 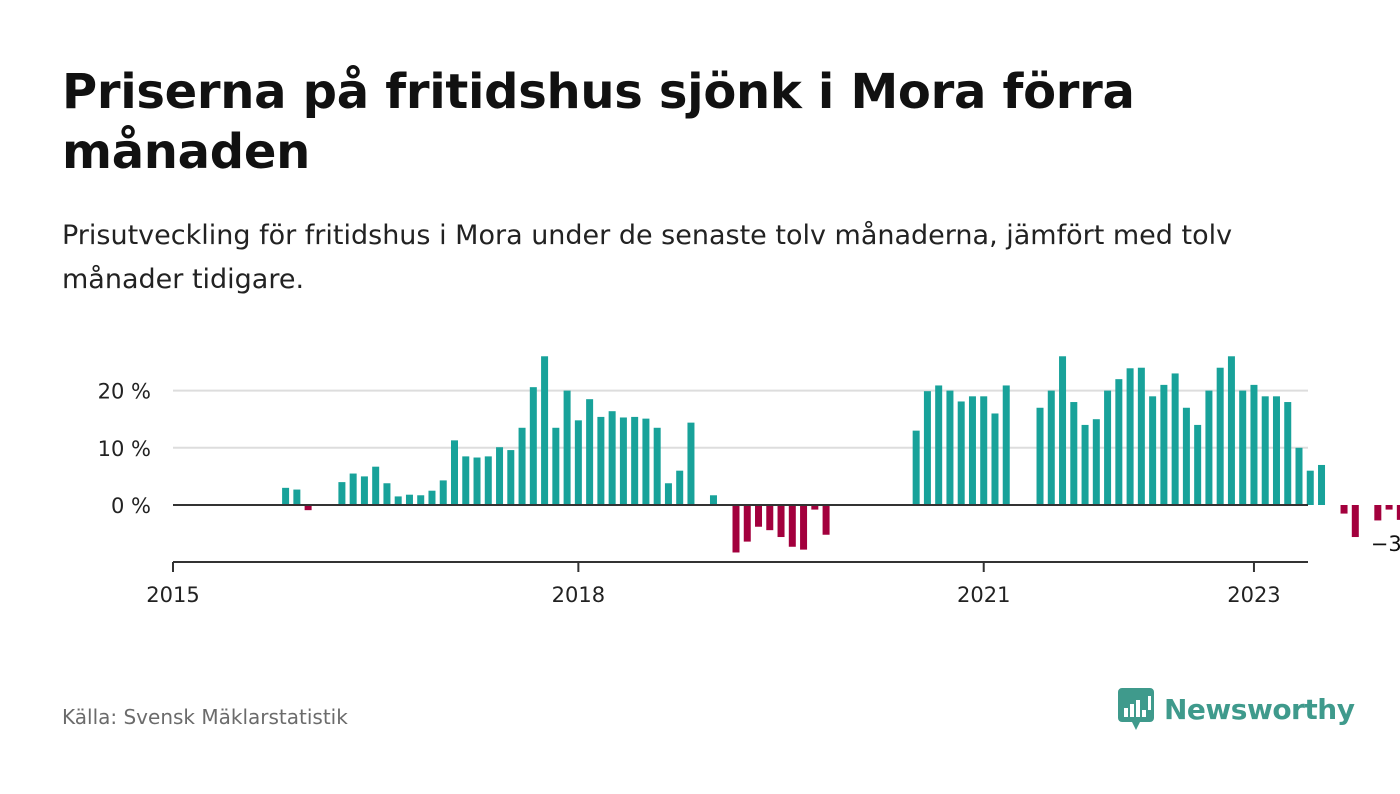 I want to click on x-tick-label: 2015, so click(x=172, y=595).